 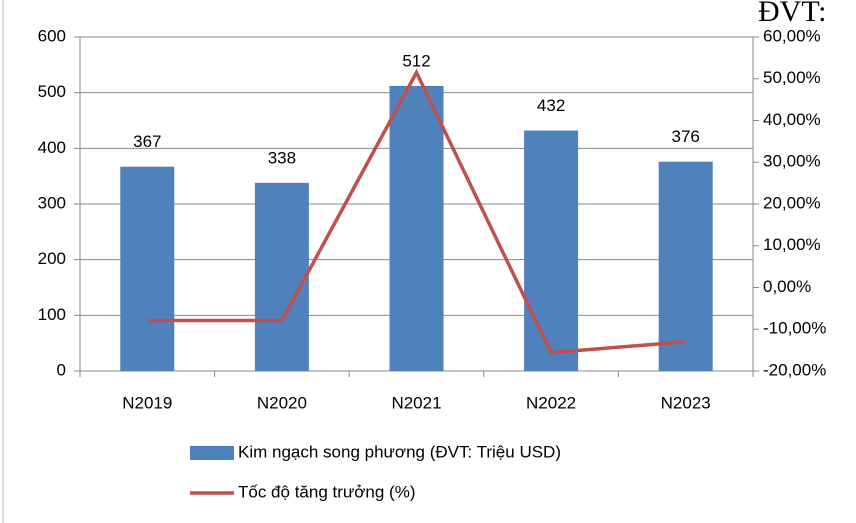 What do you see at coordinates (399, 451) in the screenshot?
I see `legend-label: Kim ngạch song phương (ĐVT: Triệu USD)` at bounding box center [399, 451].